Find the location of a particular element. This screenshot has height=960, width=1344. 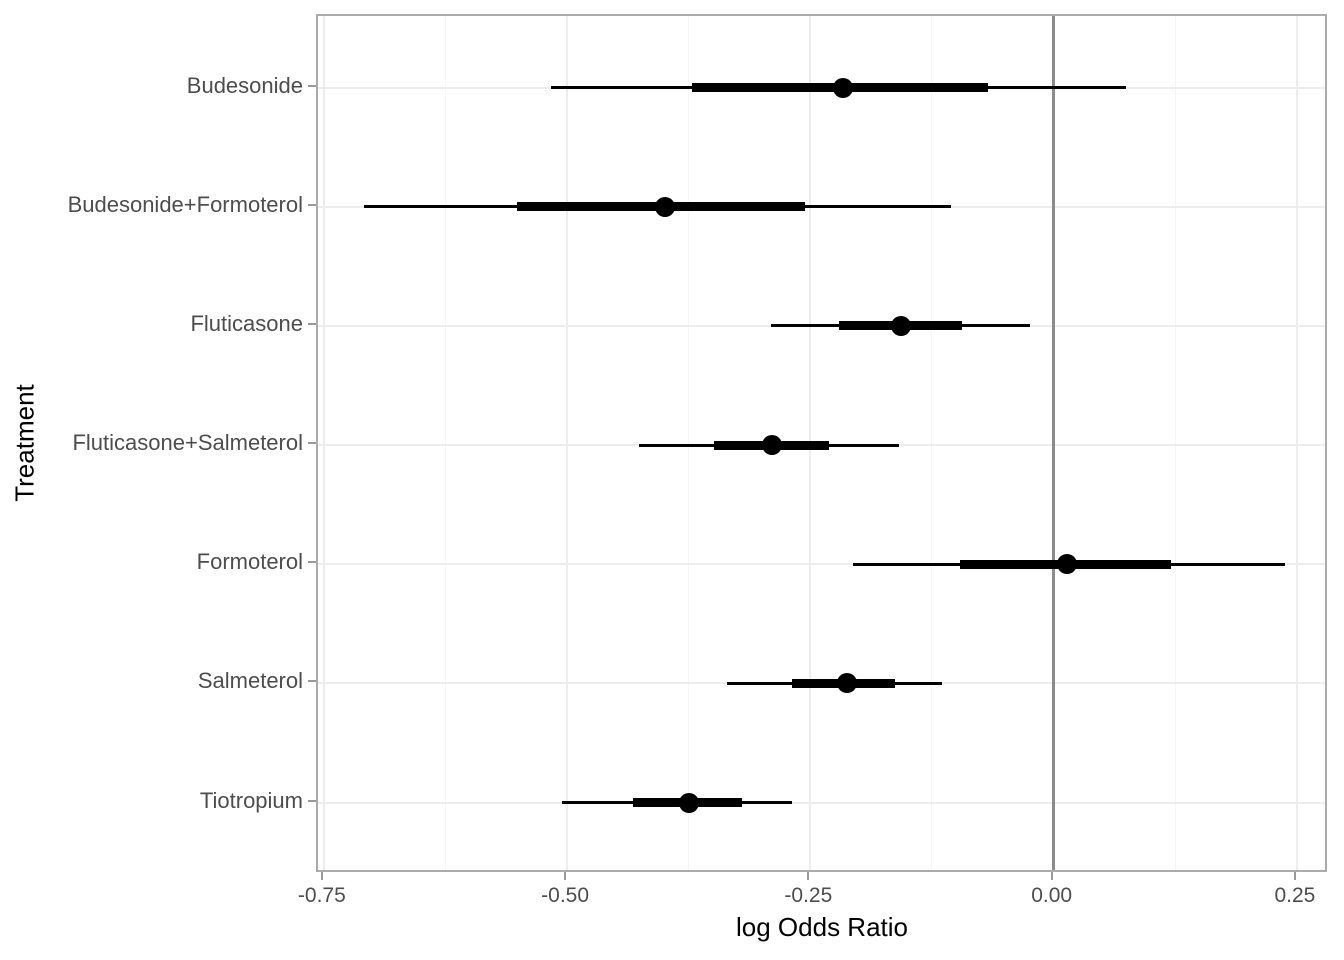

x-tick-label: -0.25 is located at coordinates (808, 895).